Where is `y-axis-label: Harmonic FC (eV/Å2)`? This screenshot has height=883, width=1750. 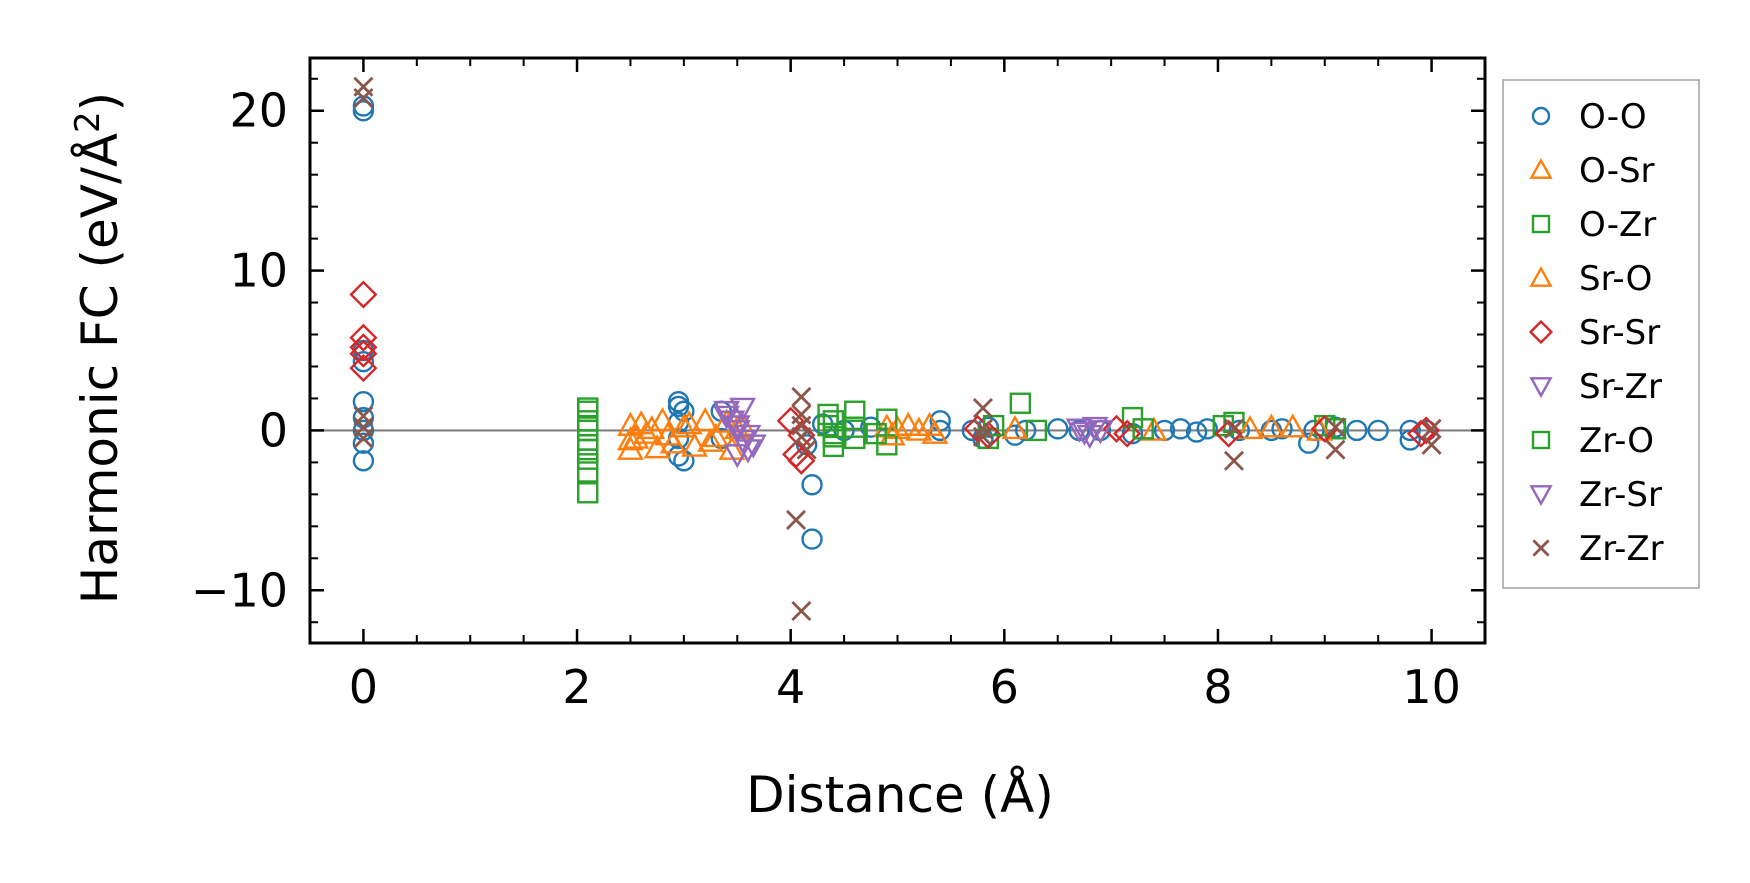 y-axis-label: Harmonic FC (eV/Å2) is located at coordinates (98, 348).